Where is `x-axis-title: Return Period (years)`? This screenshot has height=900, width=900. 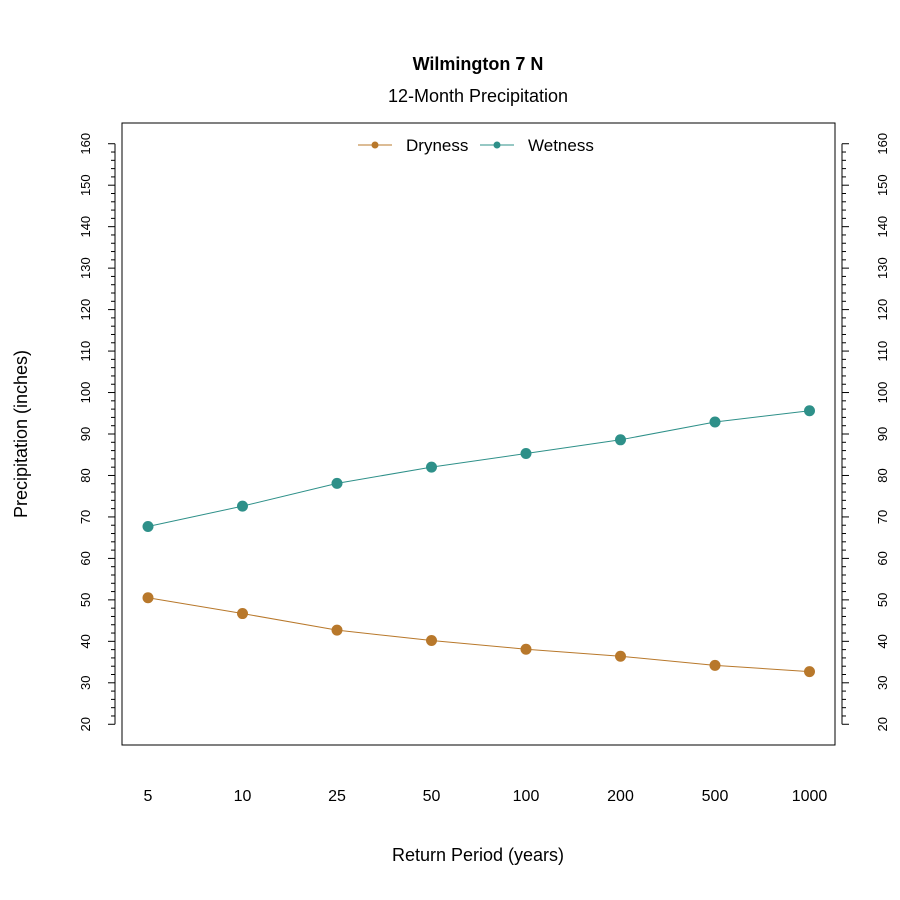
x-axis-title: Return Period (years) is located at coordinates (478, 855).